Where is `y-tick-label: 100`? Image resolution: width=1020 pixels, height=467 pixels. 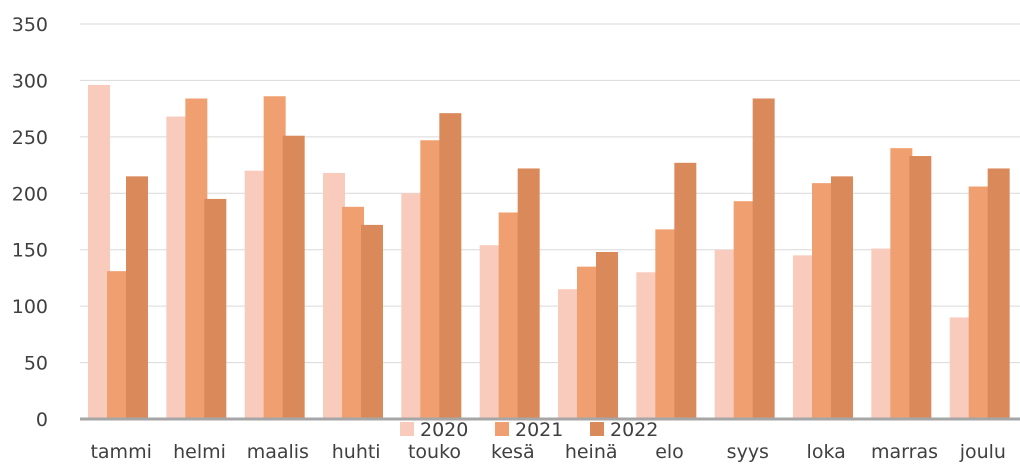 y-tick-label: 100 is located at coordinates (30, 307).